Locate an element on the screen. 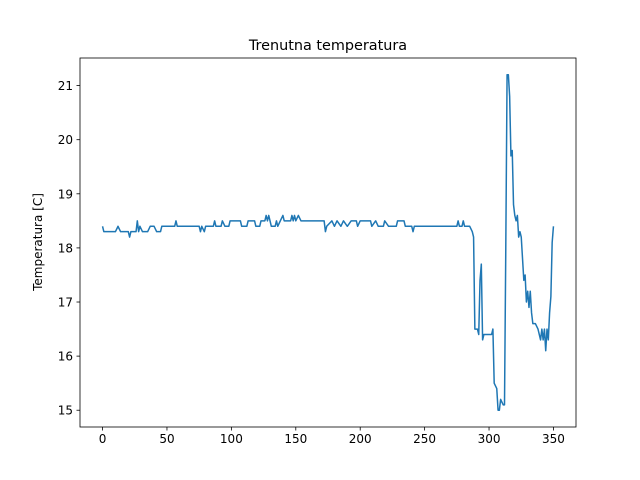 This screenshot has height=480, width=640. x-tick-label: 100 is located at coordinates (231, 439).